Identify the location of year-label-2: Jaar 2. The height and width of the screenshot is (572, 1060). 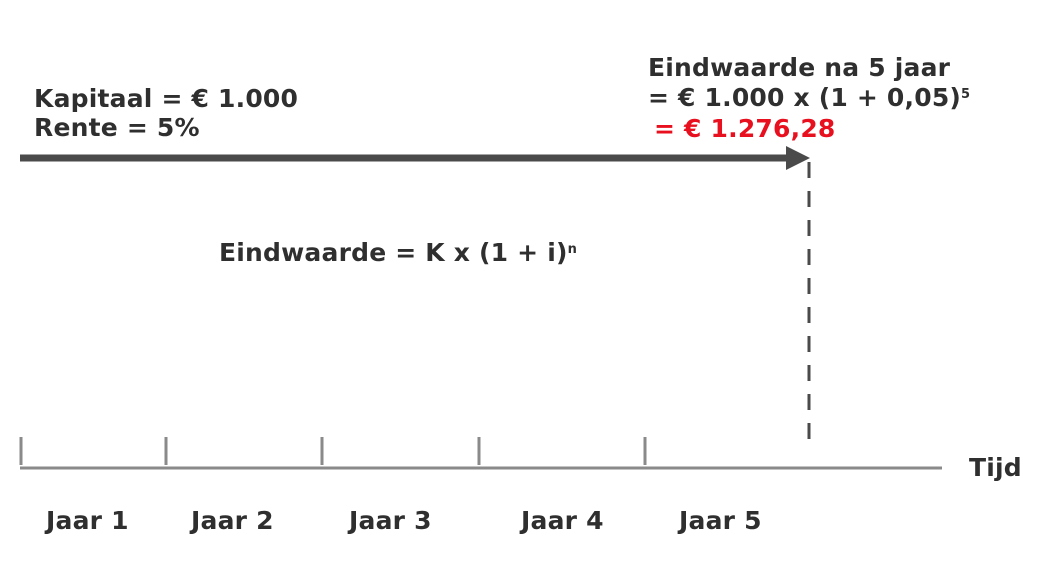
(232, 520).